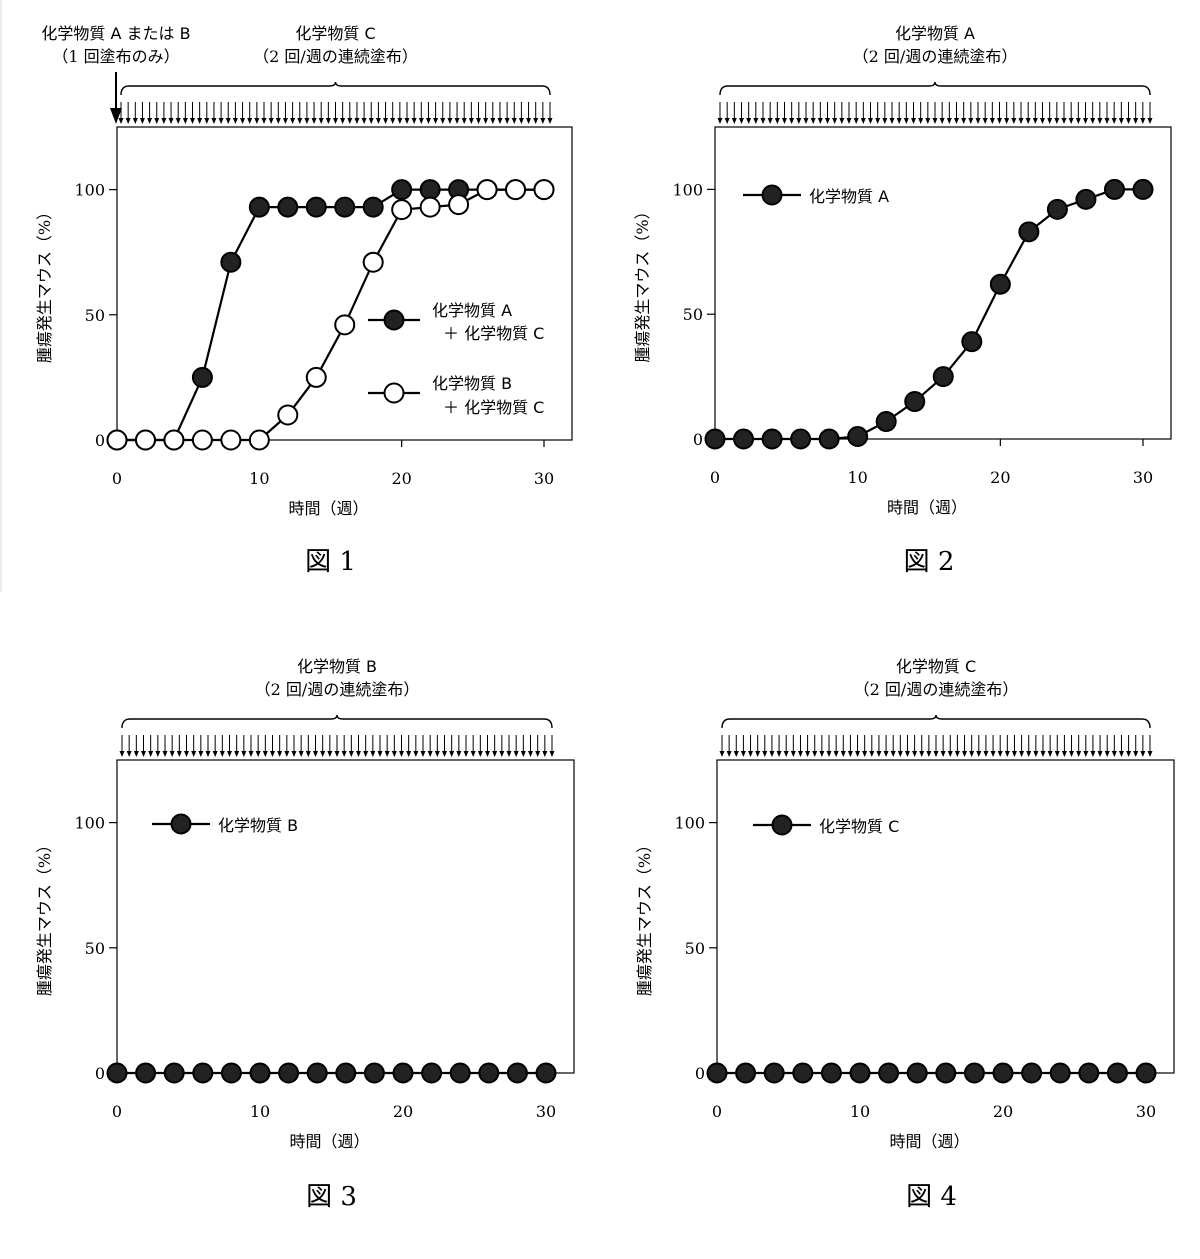 The image size is (1200, 1259). Describe the element at coordinates (687, 189) in the screenshot. I see `y-tick-label: 100` at that location.